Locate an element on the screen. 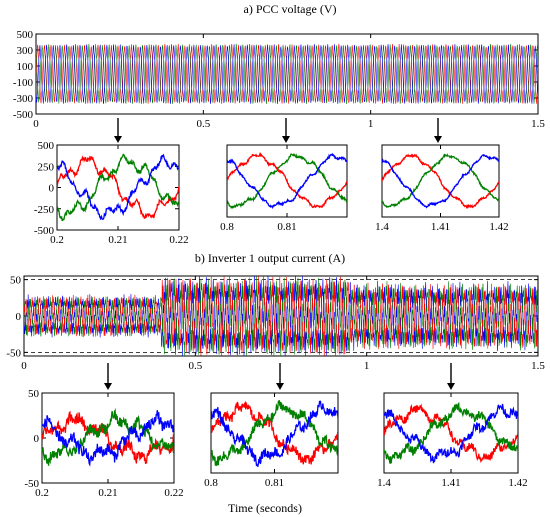 The height and width of the screenshot is (517, 550). panel-a-zoom-1-ytick-label: -500 is located at coordinates (44, 231).